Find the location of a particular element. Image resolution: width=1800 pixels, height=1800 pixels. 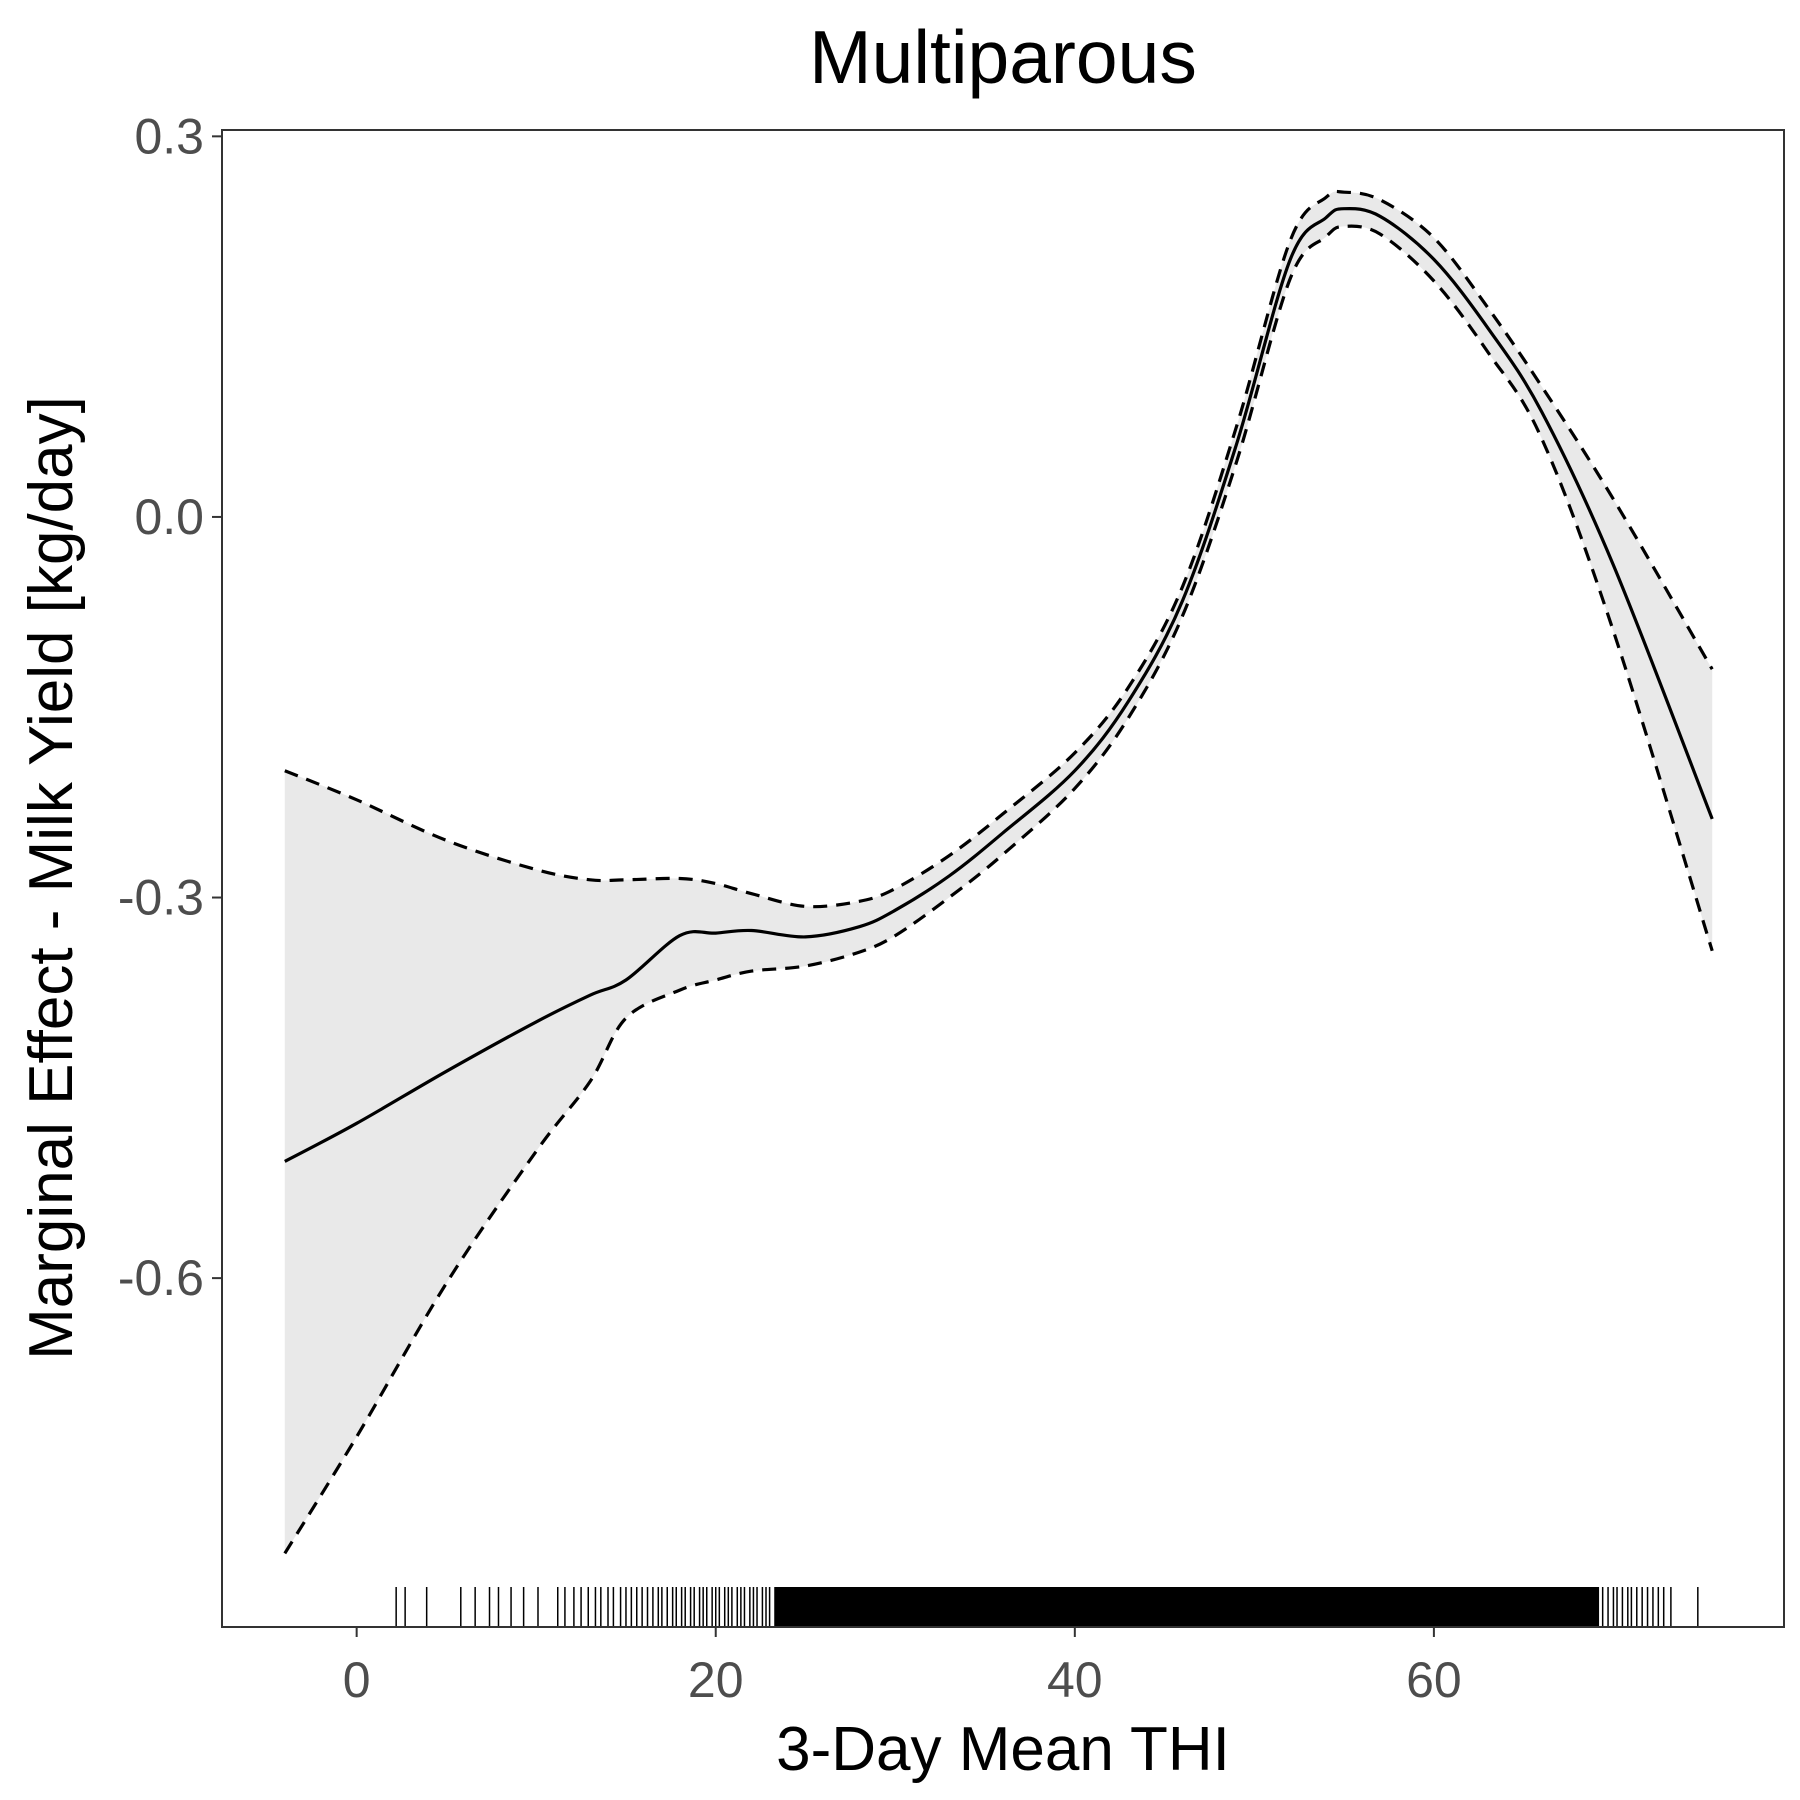

y-axis-title: Marginal Effect - Milk Yield [kg/day] is located at coordinates (51, 878).